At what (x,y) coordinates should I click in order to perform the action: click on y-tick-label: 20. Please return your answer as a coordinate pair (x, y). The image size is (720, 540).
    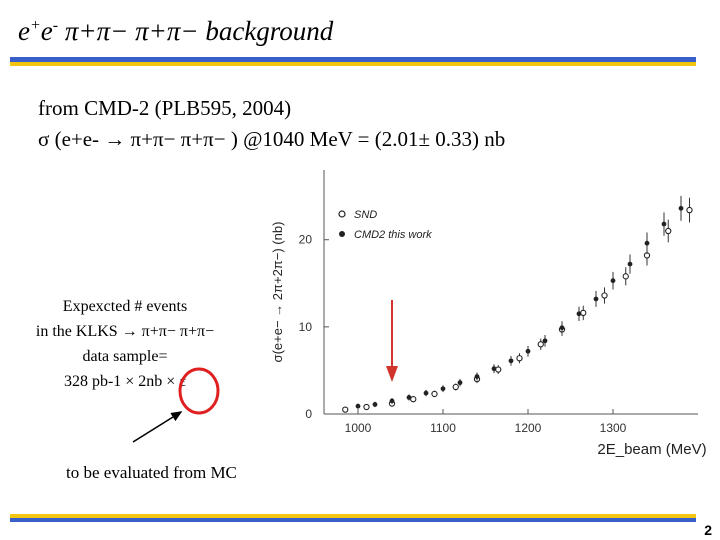
    Looking at the image, I should click on (306, 240).